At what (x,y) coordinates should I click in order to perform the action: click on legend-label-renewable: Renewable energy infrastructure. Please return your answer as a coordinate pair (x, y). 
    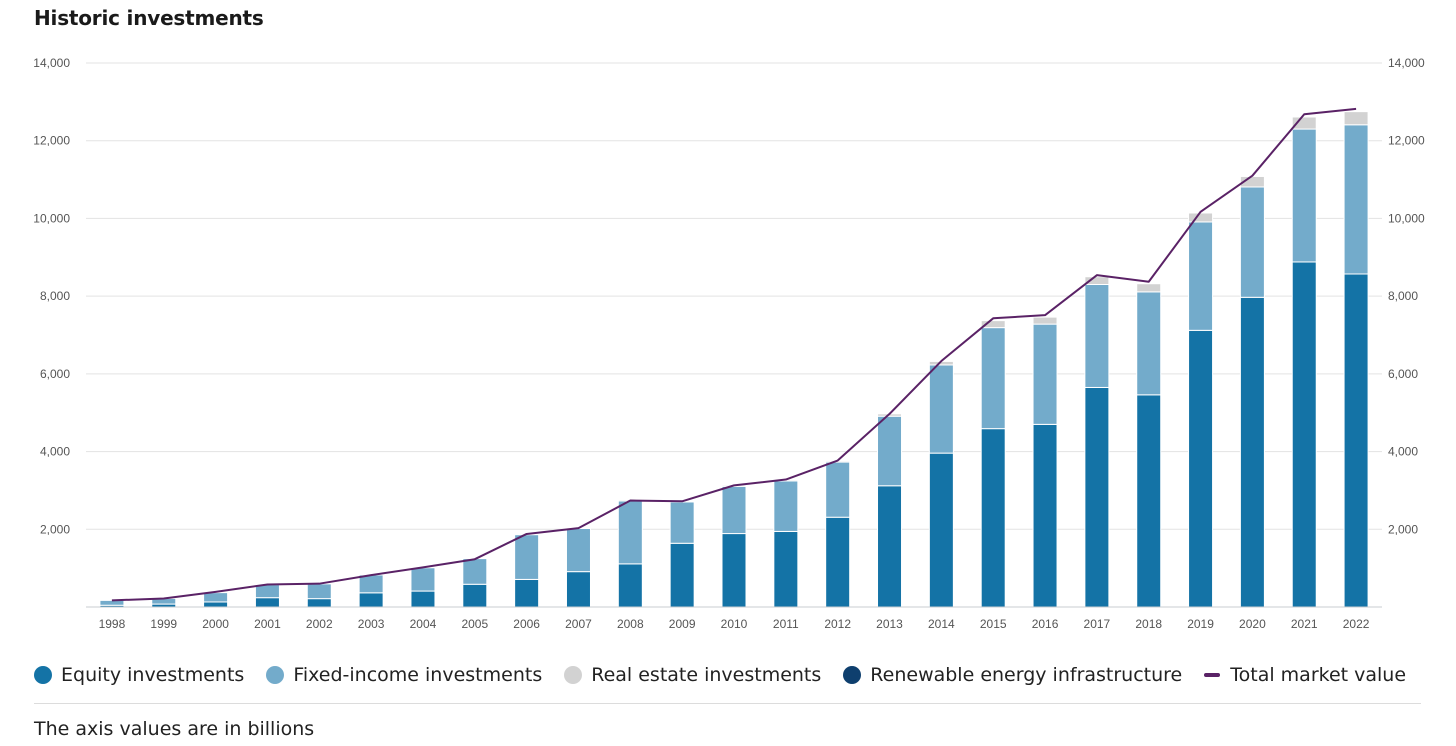
    Looking at the image, I should click on (1026, 675).